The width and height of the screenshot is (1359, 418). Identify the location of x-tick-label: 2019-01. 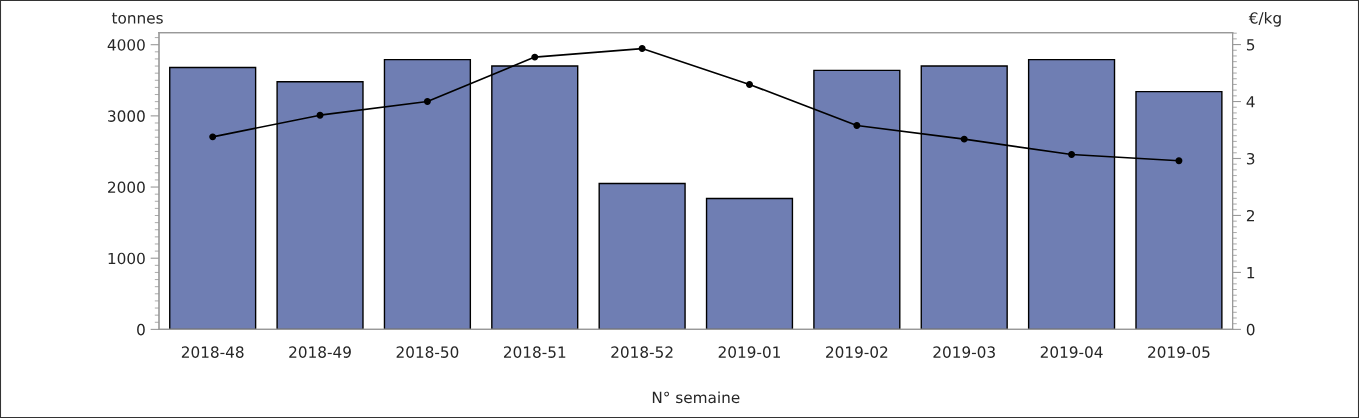
(749, 352).